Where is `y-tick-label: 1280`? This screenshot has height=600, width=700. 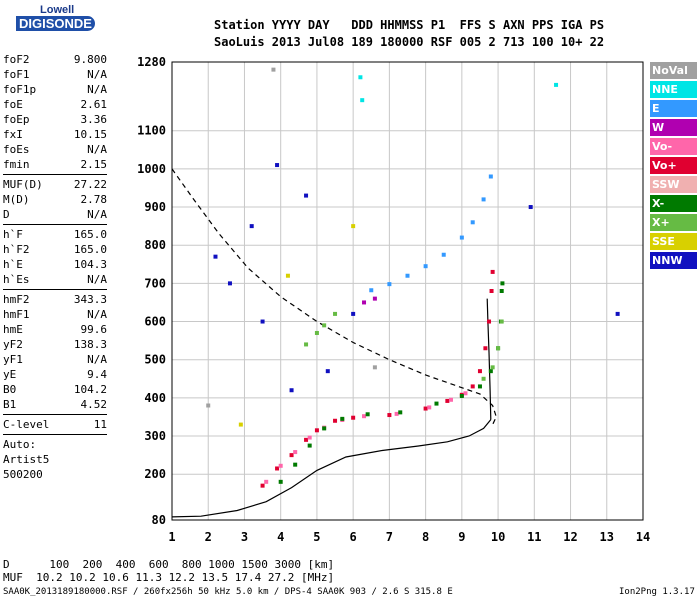
y-tick-label: 1280 is located at coordinates (151, 62).